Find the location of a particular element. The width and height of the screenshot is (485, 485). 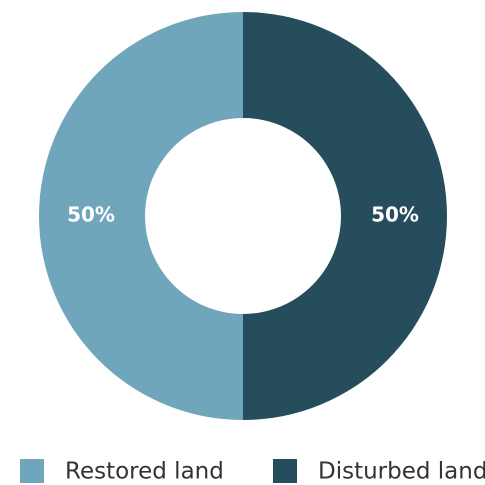

legend-label: Restored land is located at coordinates (144, 472).